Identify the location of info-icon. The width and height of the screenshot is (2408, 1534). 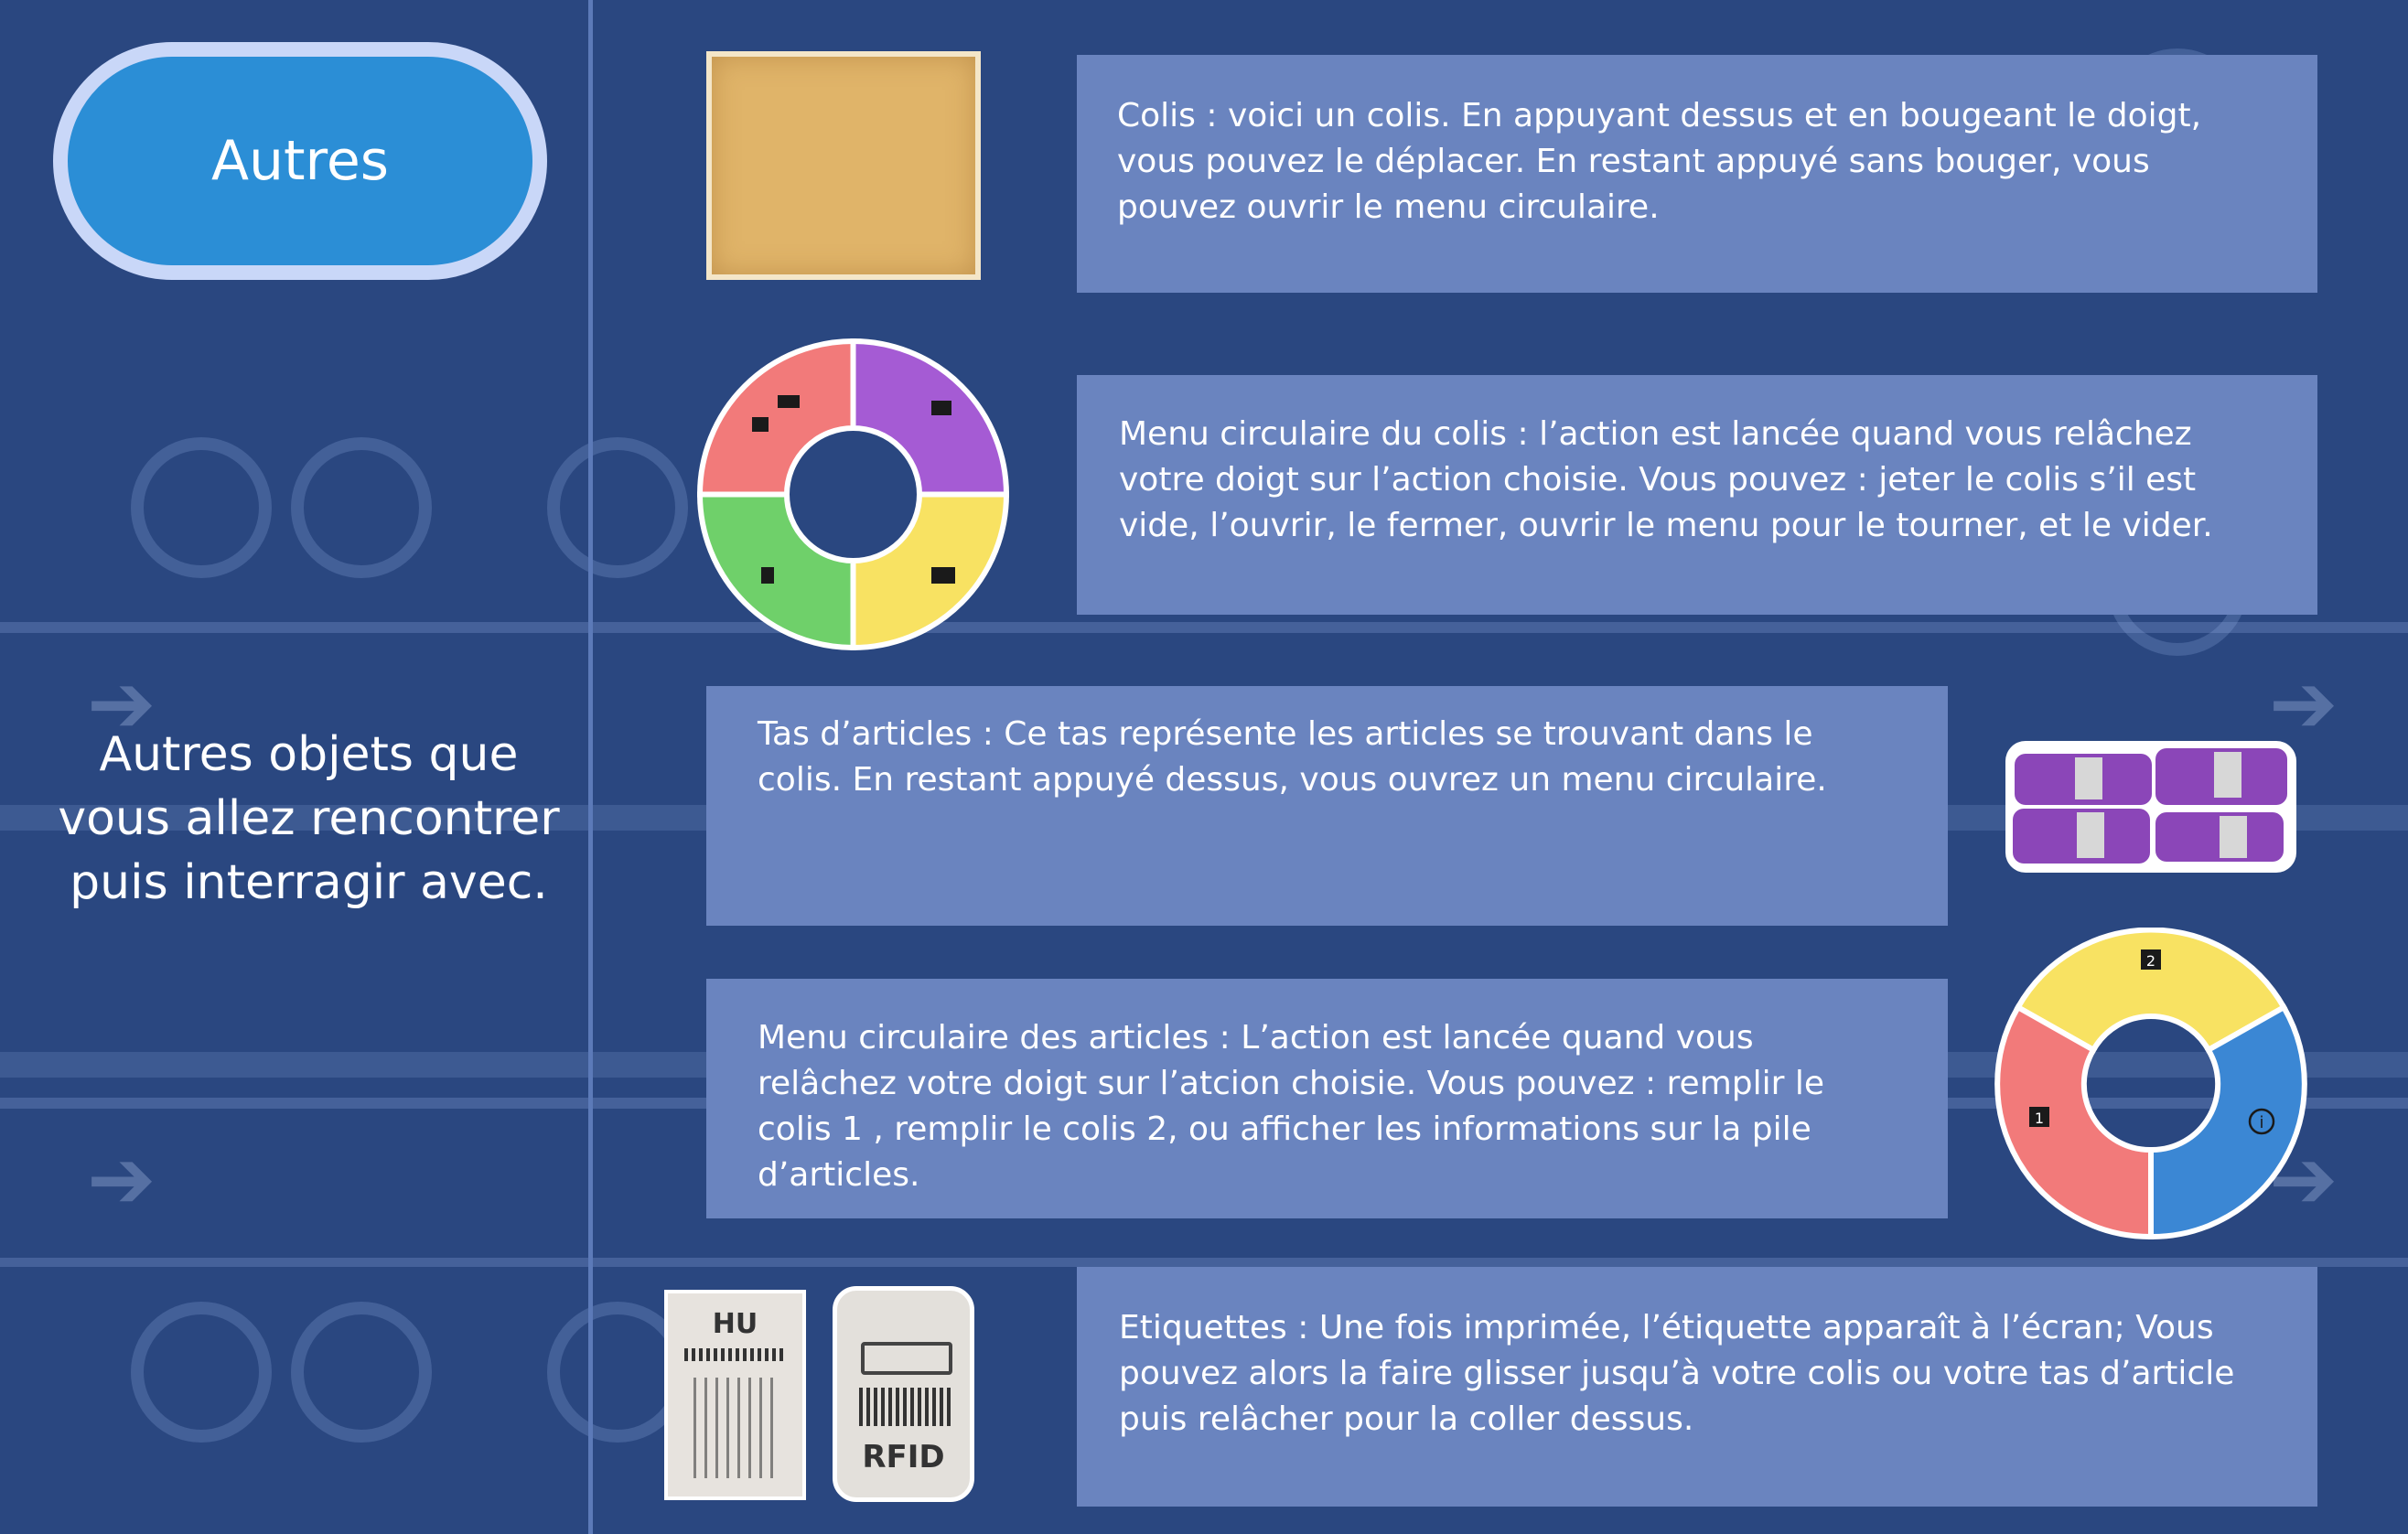
(2261, 1121).